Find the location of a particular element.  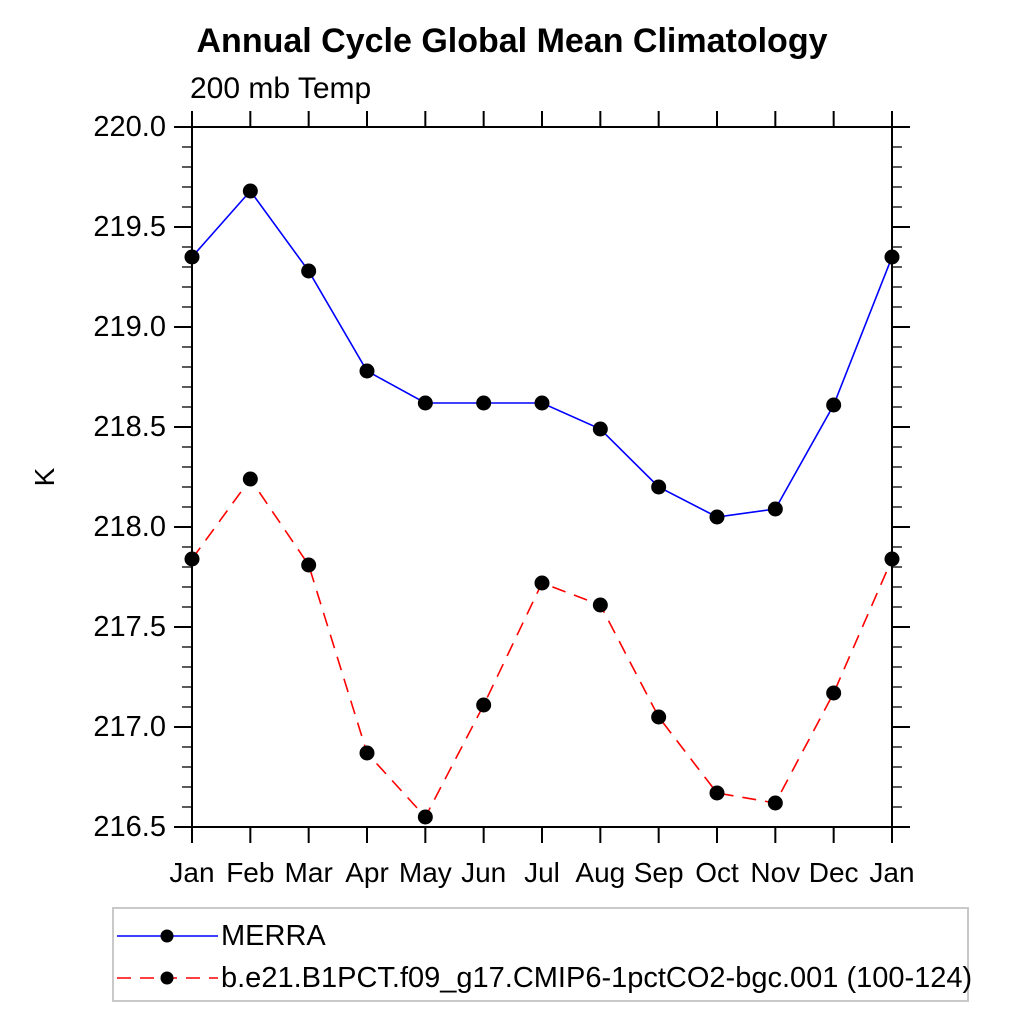

x-tick-label: Jul is located at coordinates (542, 872).